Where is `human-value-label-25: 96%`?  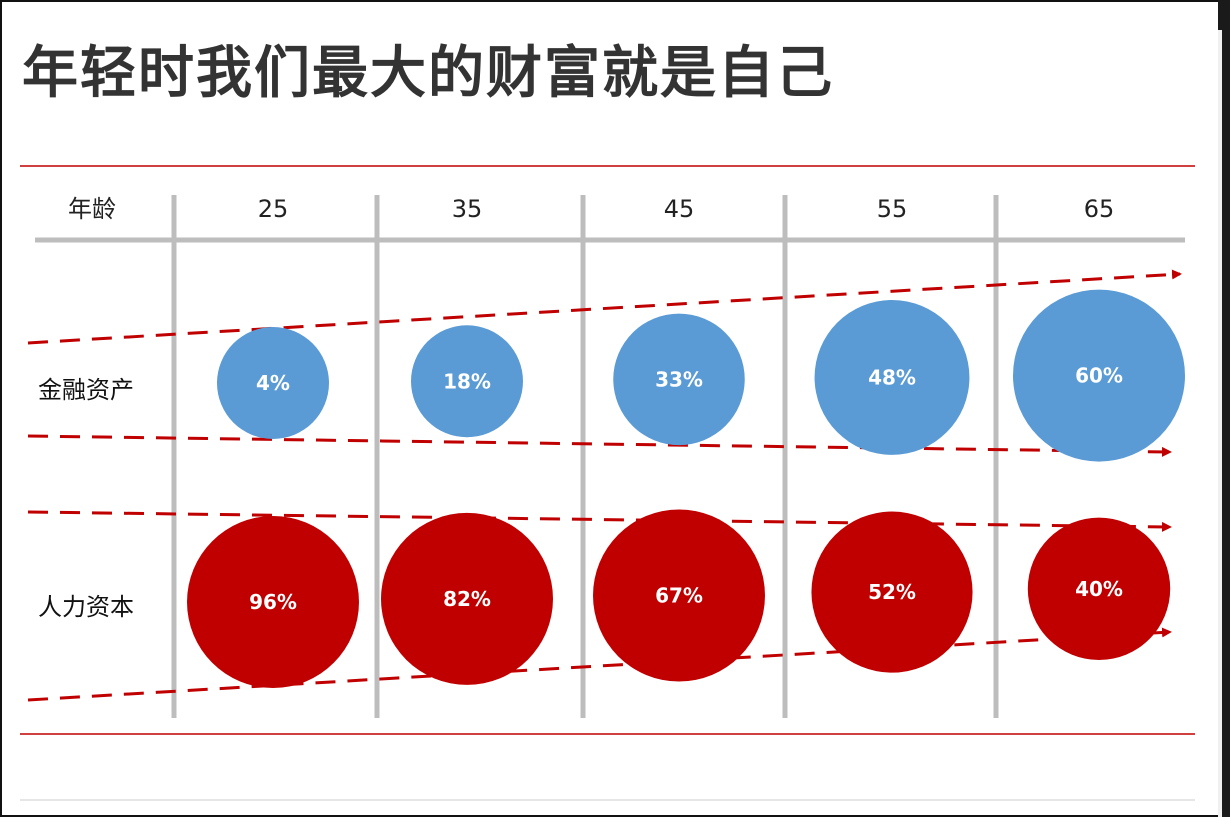
human-value-label-25: 96% is located at coordinates (273, 602).